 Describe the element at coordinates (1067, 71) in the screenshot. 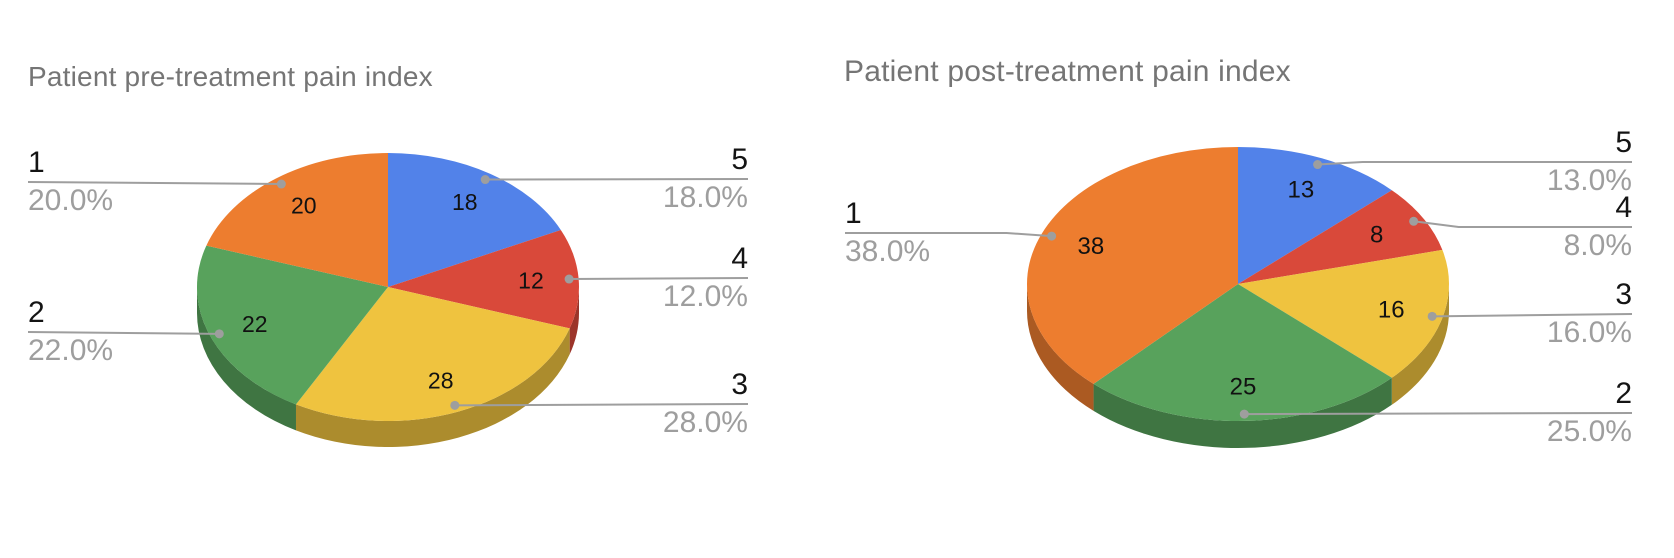

I see `post-treatment-chart-title: Patient post-treatment pain index` at that location.